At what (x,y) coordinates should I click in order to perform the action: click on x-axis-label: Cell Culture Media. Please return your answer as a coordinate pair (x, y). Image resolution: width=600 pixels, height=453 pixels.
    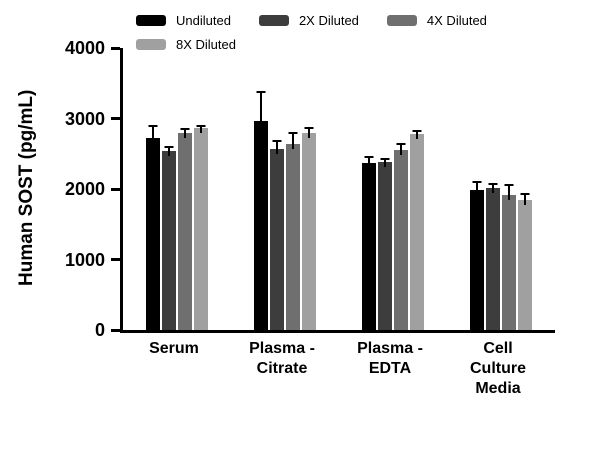
    Looking at the image, I should click on (498, 368).